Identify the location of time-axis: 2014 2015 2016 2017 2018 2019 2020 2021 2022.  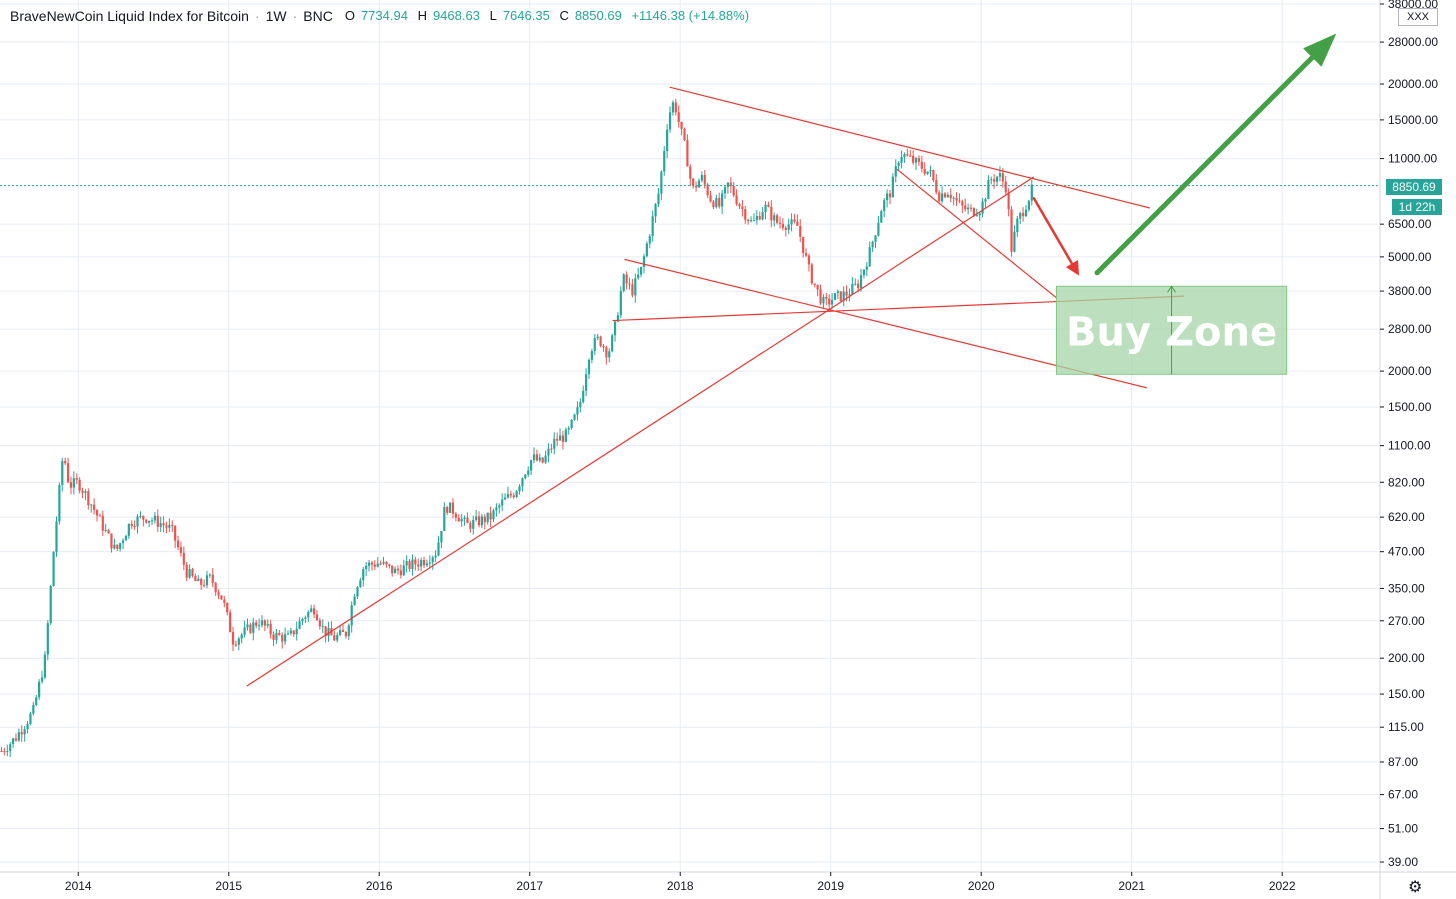
(728, 882).